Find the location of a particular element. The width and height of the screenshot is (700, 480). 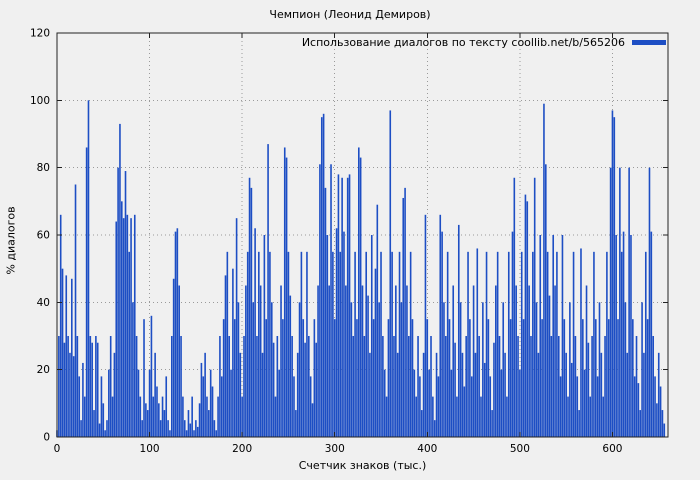

svg-text: 80 is located at coordinates (43, 168).